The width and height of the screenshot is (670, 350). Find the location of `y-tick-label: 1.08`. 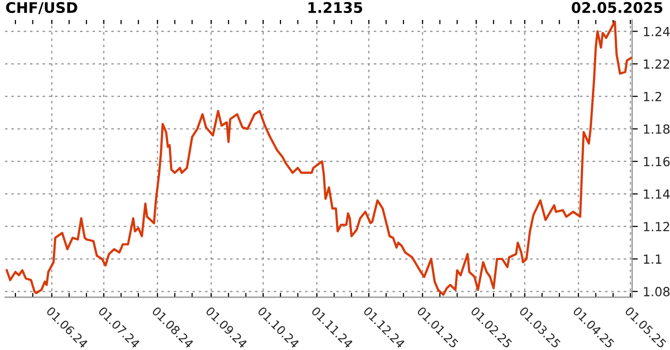

y-tick-label: 1.08 is located at coordinates (657, 291).